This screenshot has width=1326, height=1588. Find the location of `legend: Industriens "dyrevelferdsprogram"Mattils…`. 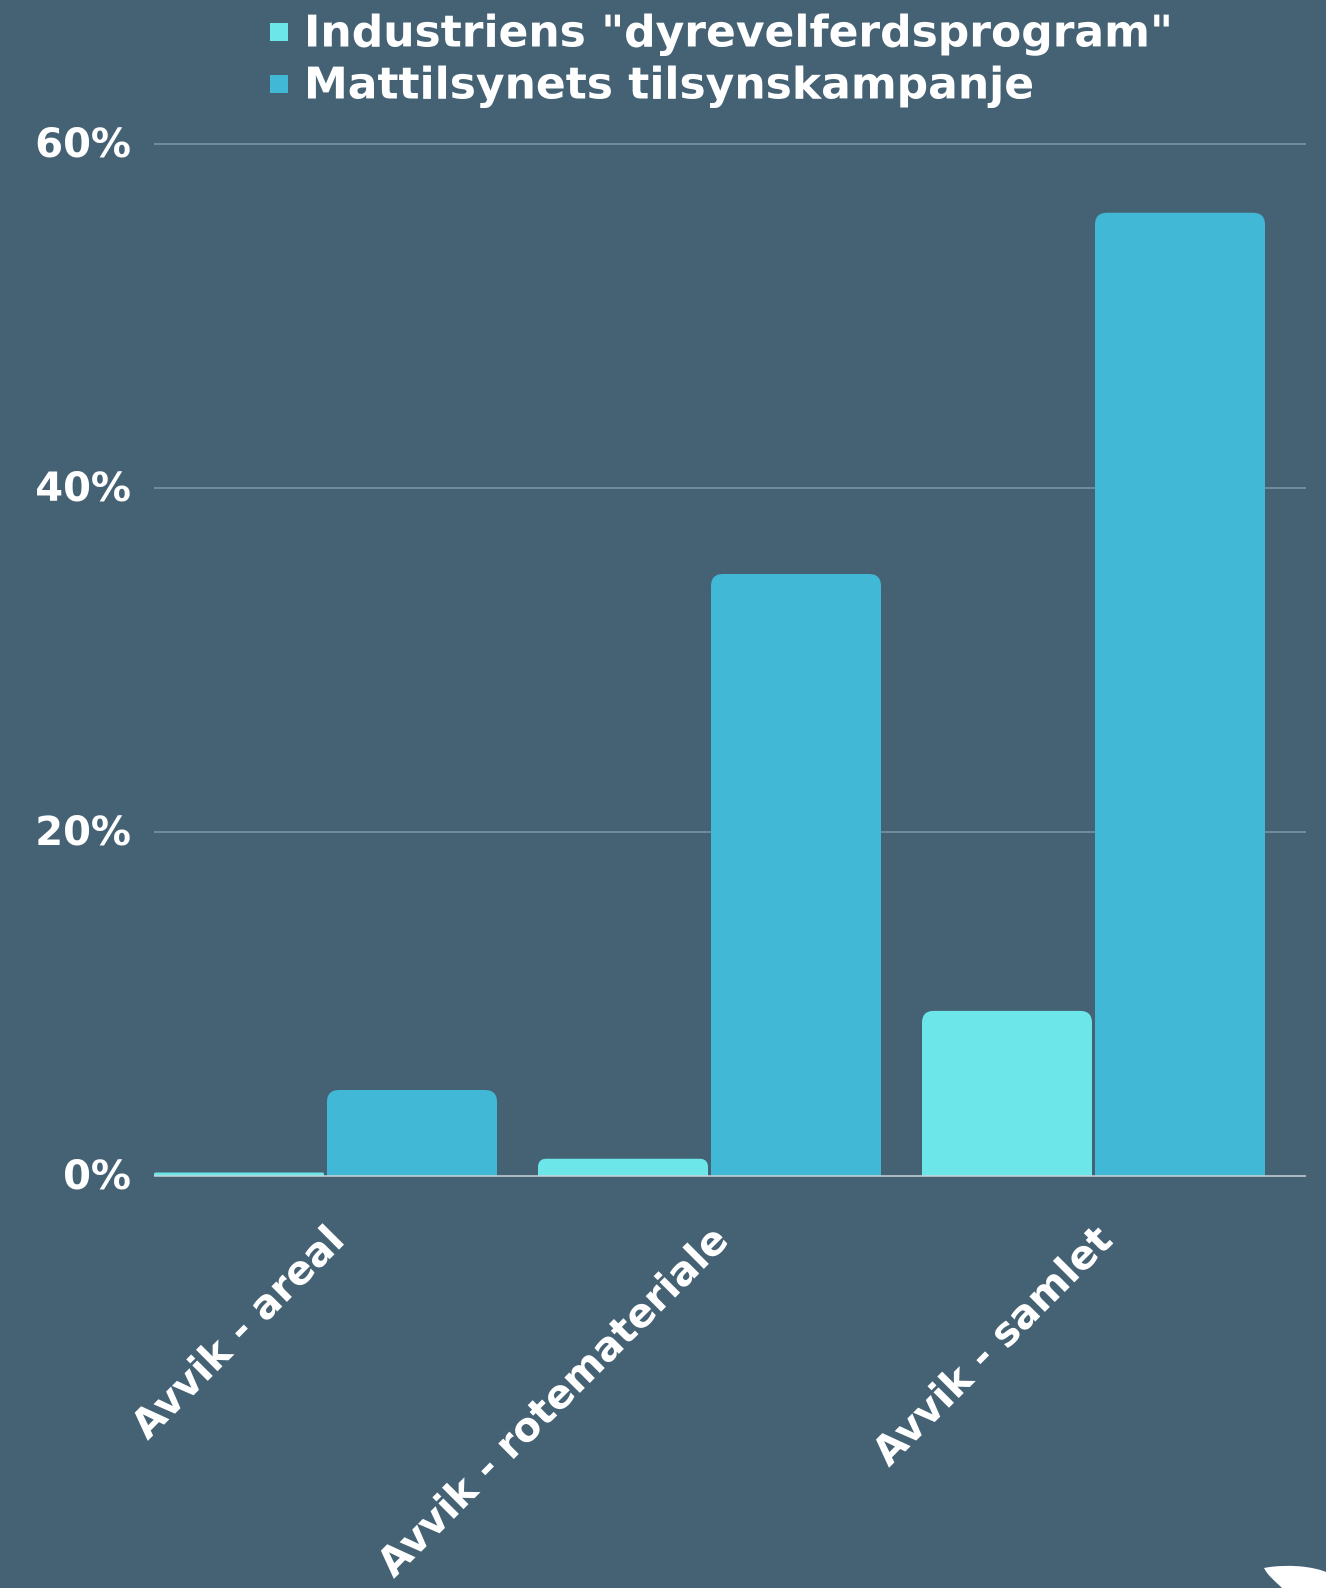

legend: Industriens "dyrevelferdsprogram"Mattils… is located at coordinates (721, 58).